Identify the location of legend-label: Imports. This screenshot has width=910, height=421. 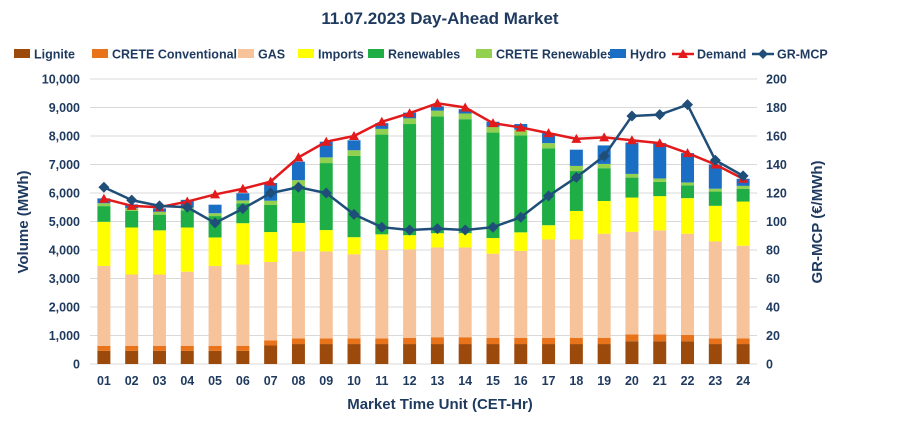
(341, 55).